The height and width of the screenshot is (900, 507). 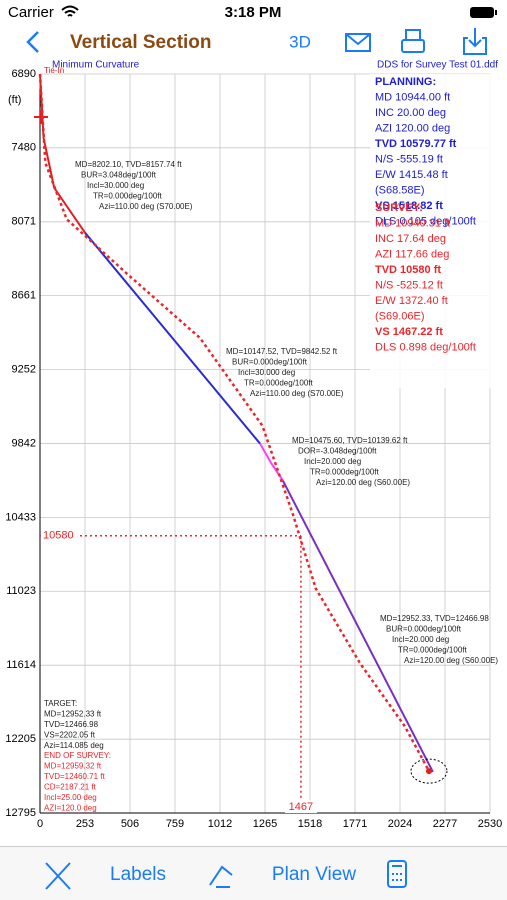 I want to click on x-tick-label: 2024, so click(x=400, y=824).